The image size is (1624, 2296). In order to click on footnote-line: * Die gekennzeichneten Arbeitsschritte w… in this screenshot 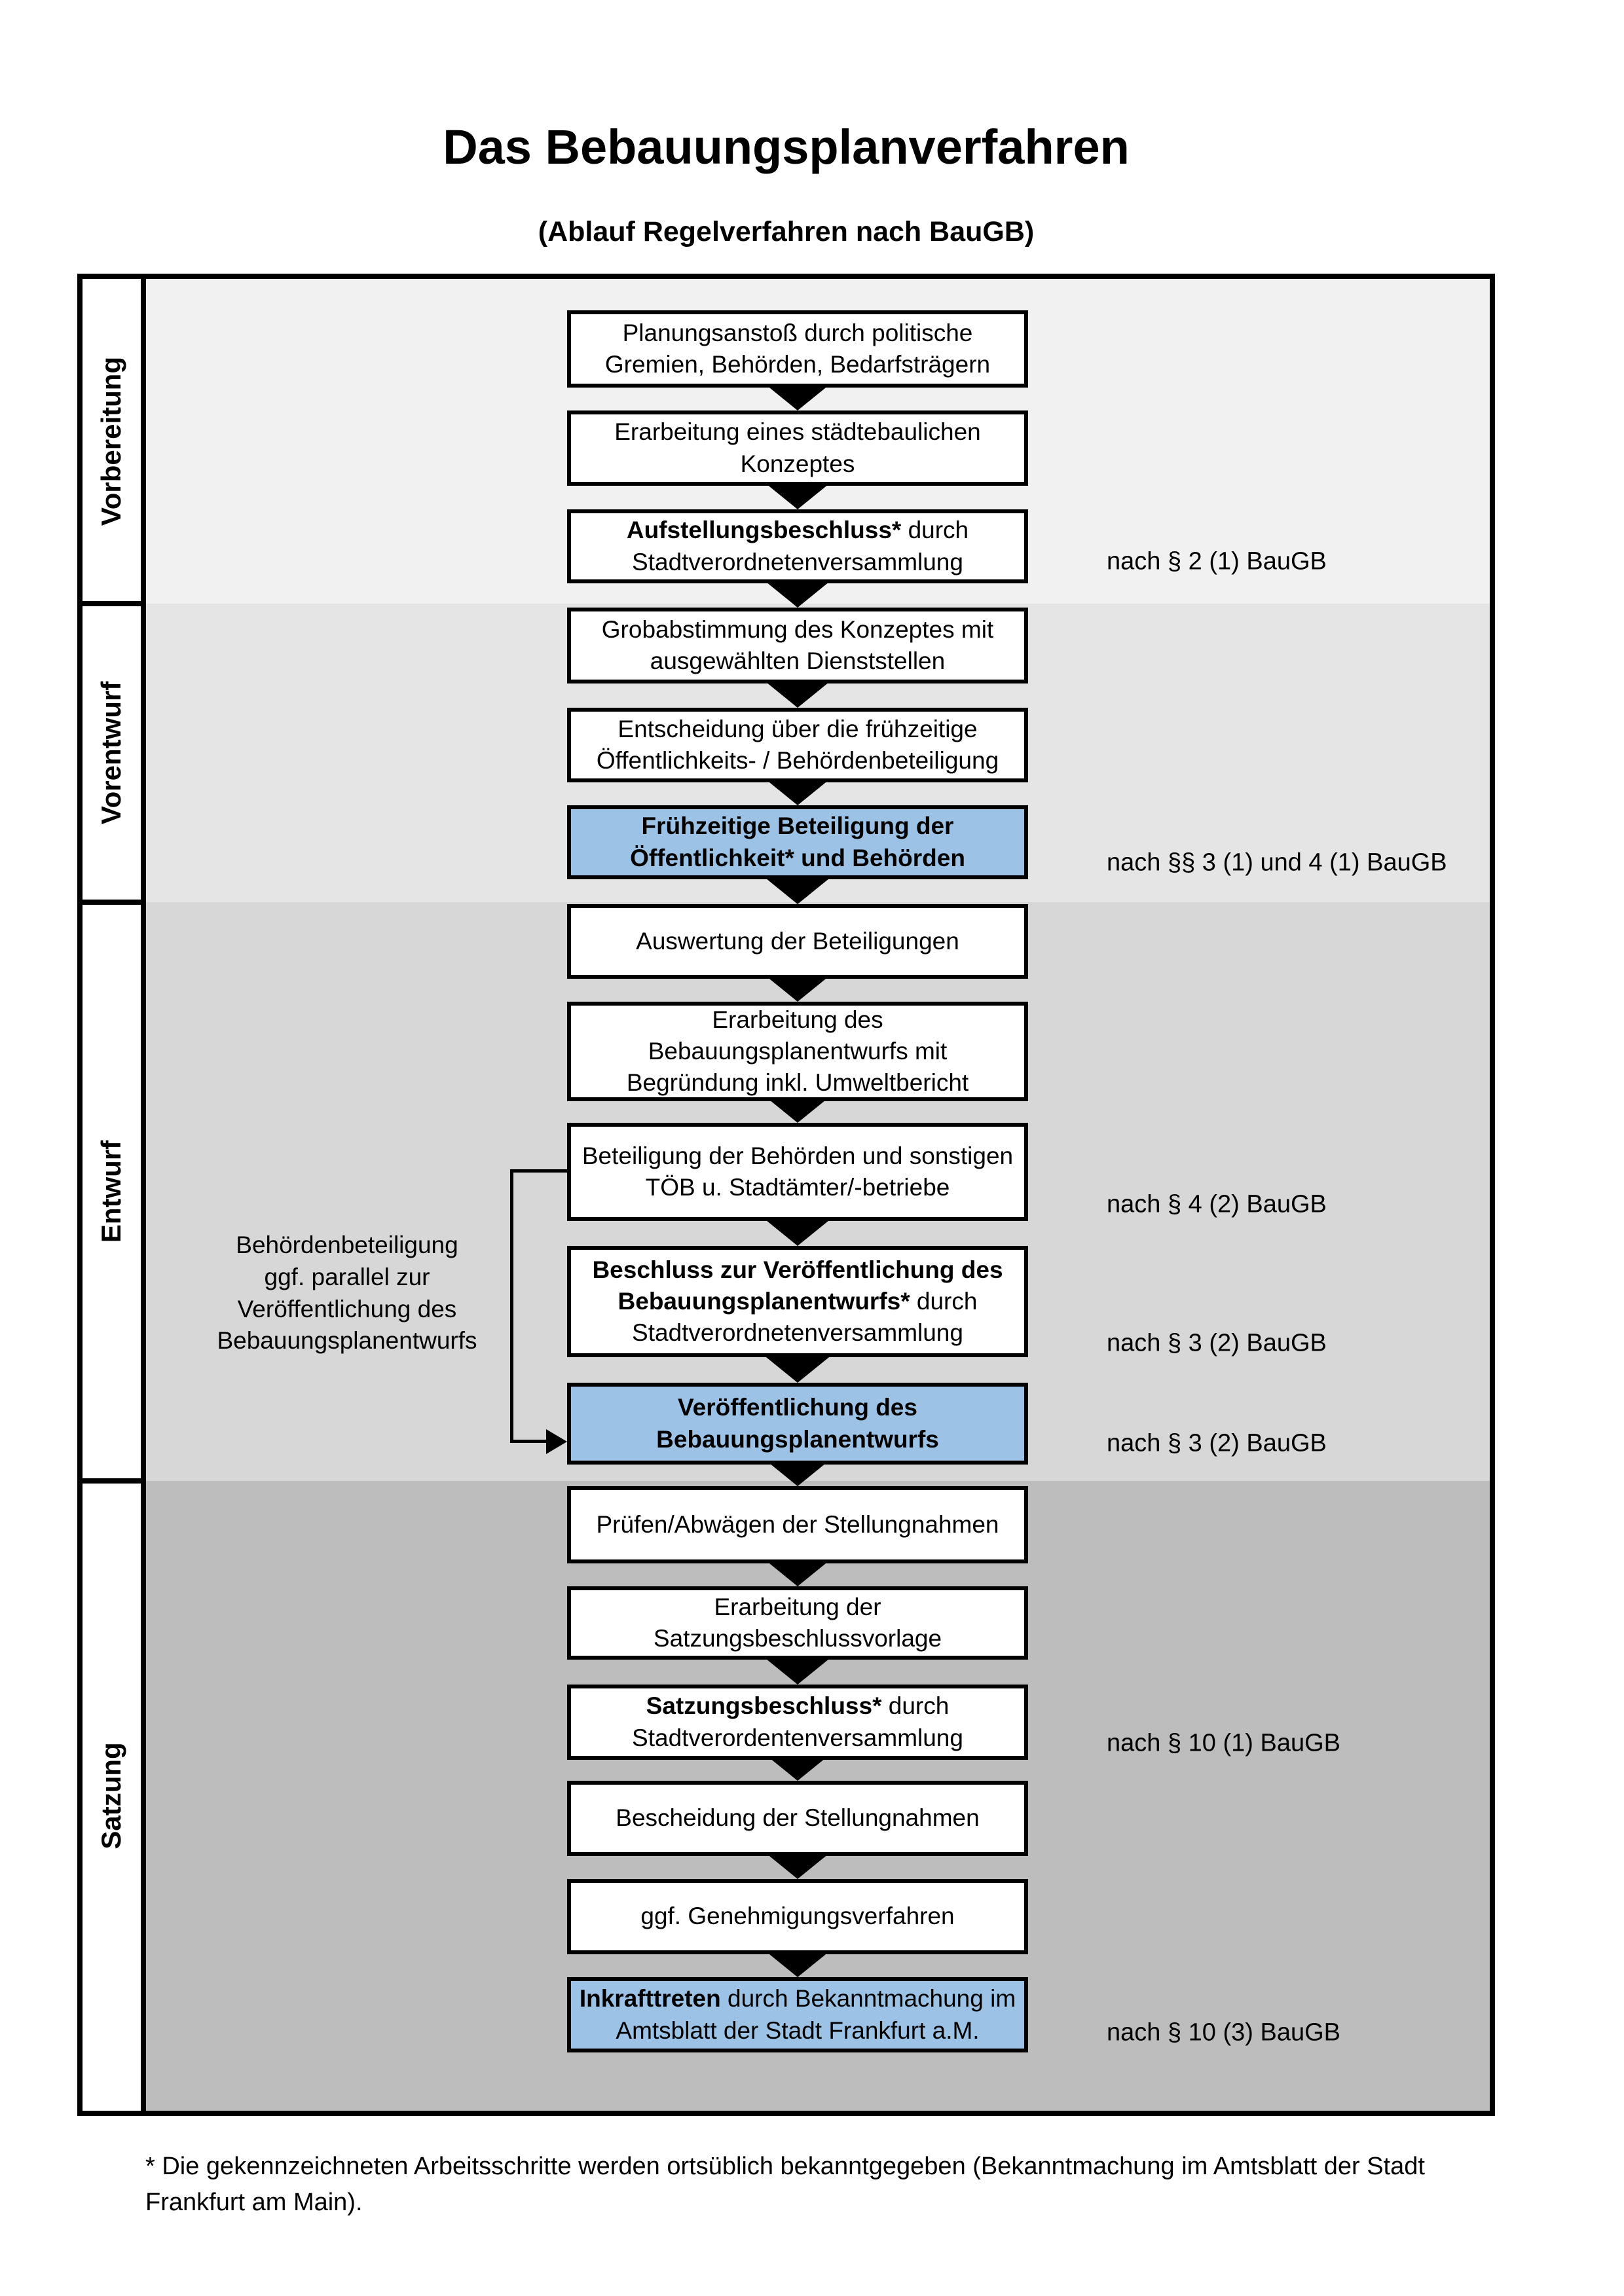, I will do `click(785, 2166)`.